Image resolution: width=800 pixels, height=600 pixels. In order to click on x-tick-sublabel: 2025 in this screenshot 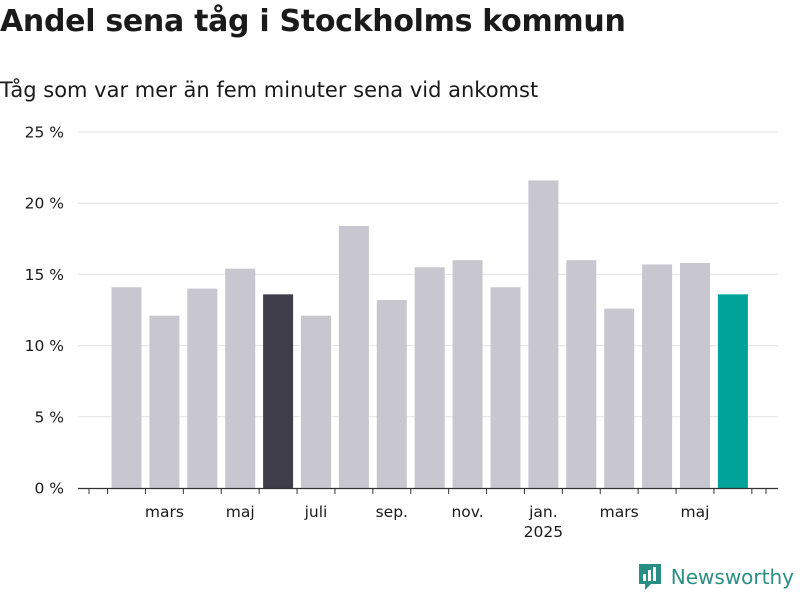, I will do `click(543, 532)`.